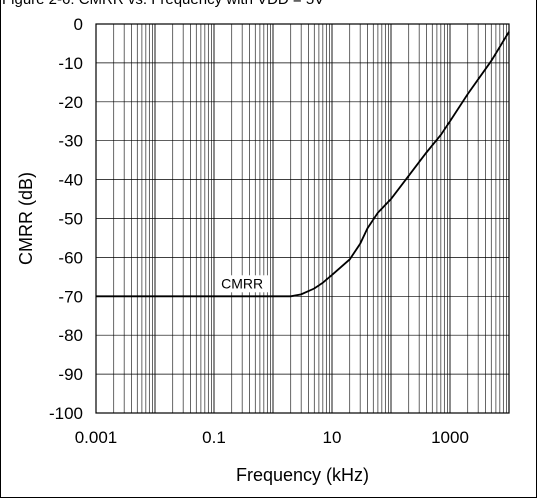 This screenshot has width=537, height=498. I want to click on y-tick-label: -30, so click(70, 141).